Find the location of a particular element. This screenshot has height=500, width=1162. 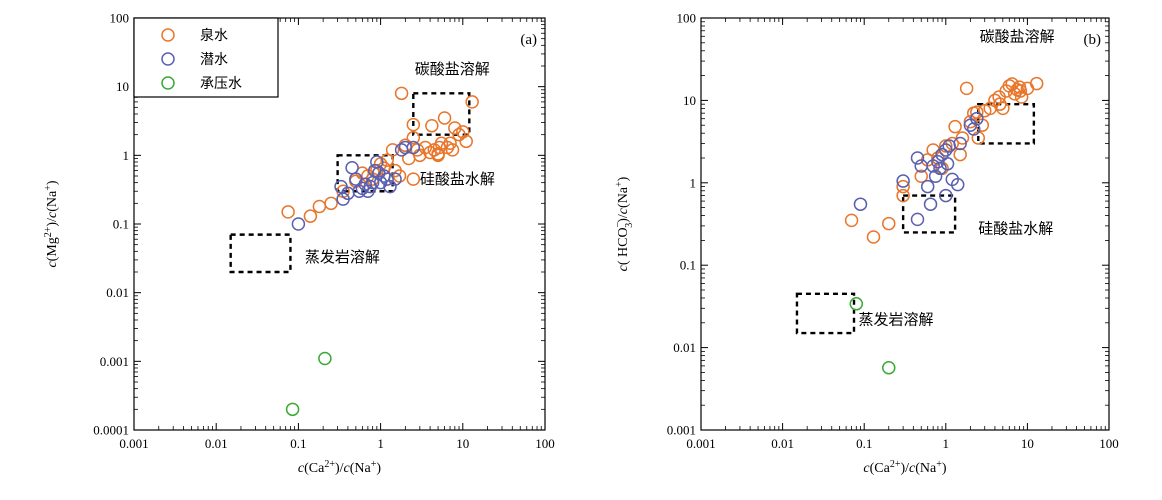

y-tick-label: 0.0001 is located at coordinates (111, 430).